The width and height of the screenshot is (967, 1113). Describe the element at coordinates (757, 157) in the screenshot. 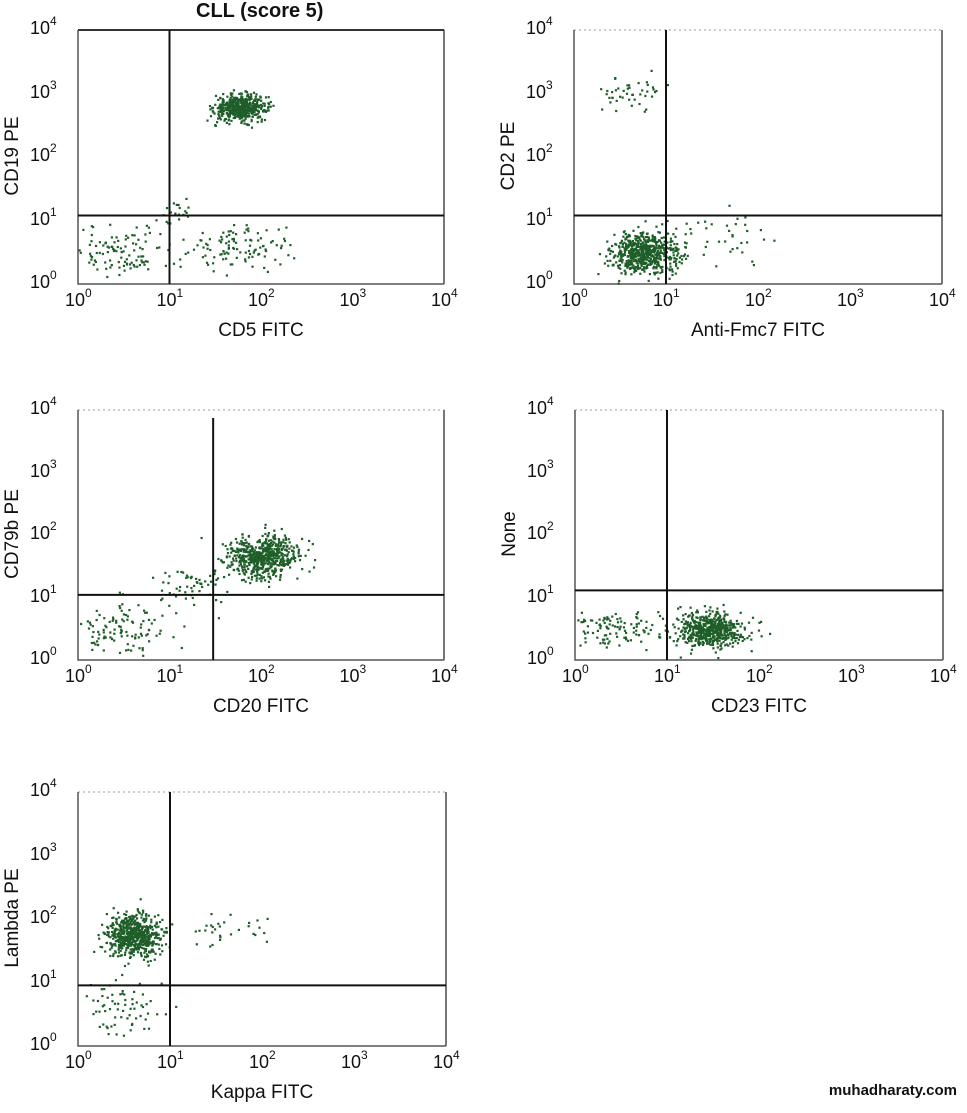

I see `axes` at that location.